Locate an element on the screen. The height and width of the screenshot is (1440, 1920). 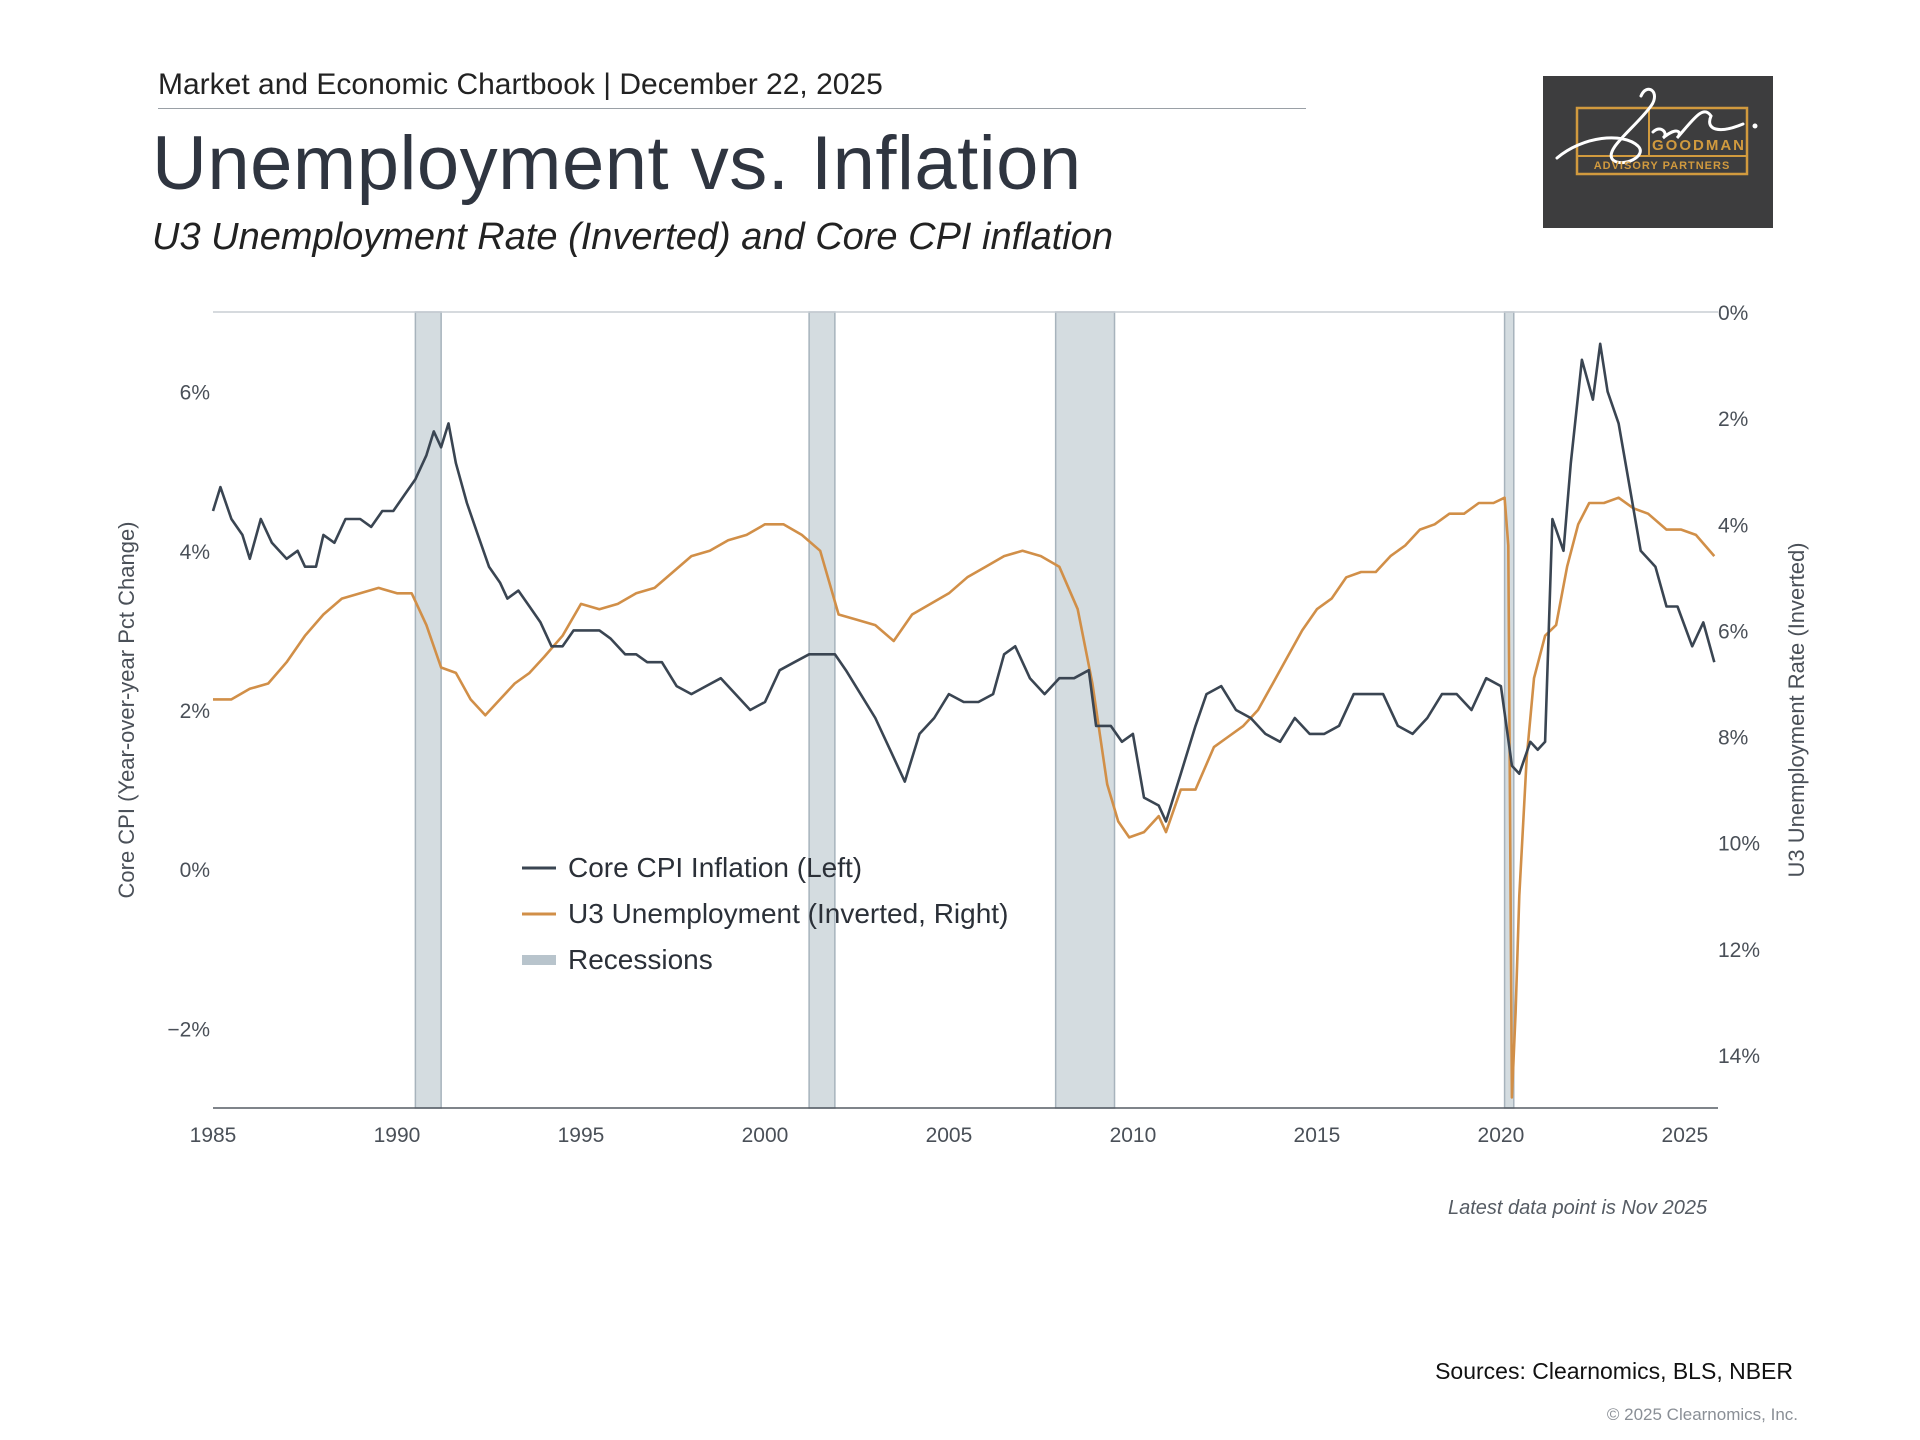
right-tick-label: 10% is located at coordinates (1739, 844).